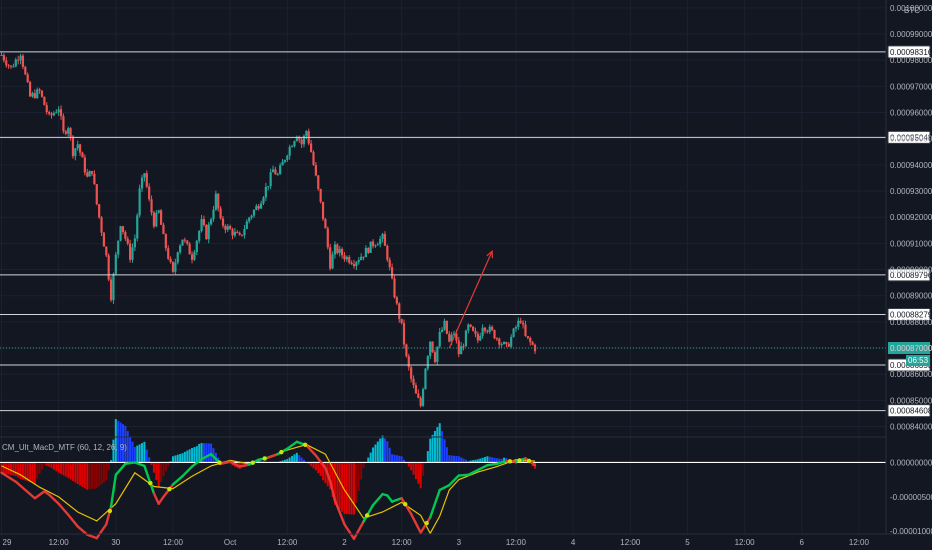  I want to click on level-line: 0.00098316, so click(466, 52).